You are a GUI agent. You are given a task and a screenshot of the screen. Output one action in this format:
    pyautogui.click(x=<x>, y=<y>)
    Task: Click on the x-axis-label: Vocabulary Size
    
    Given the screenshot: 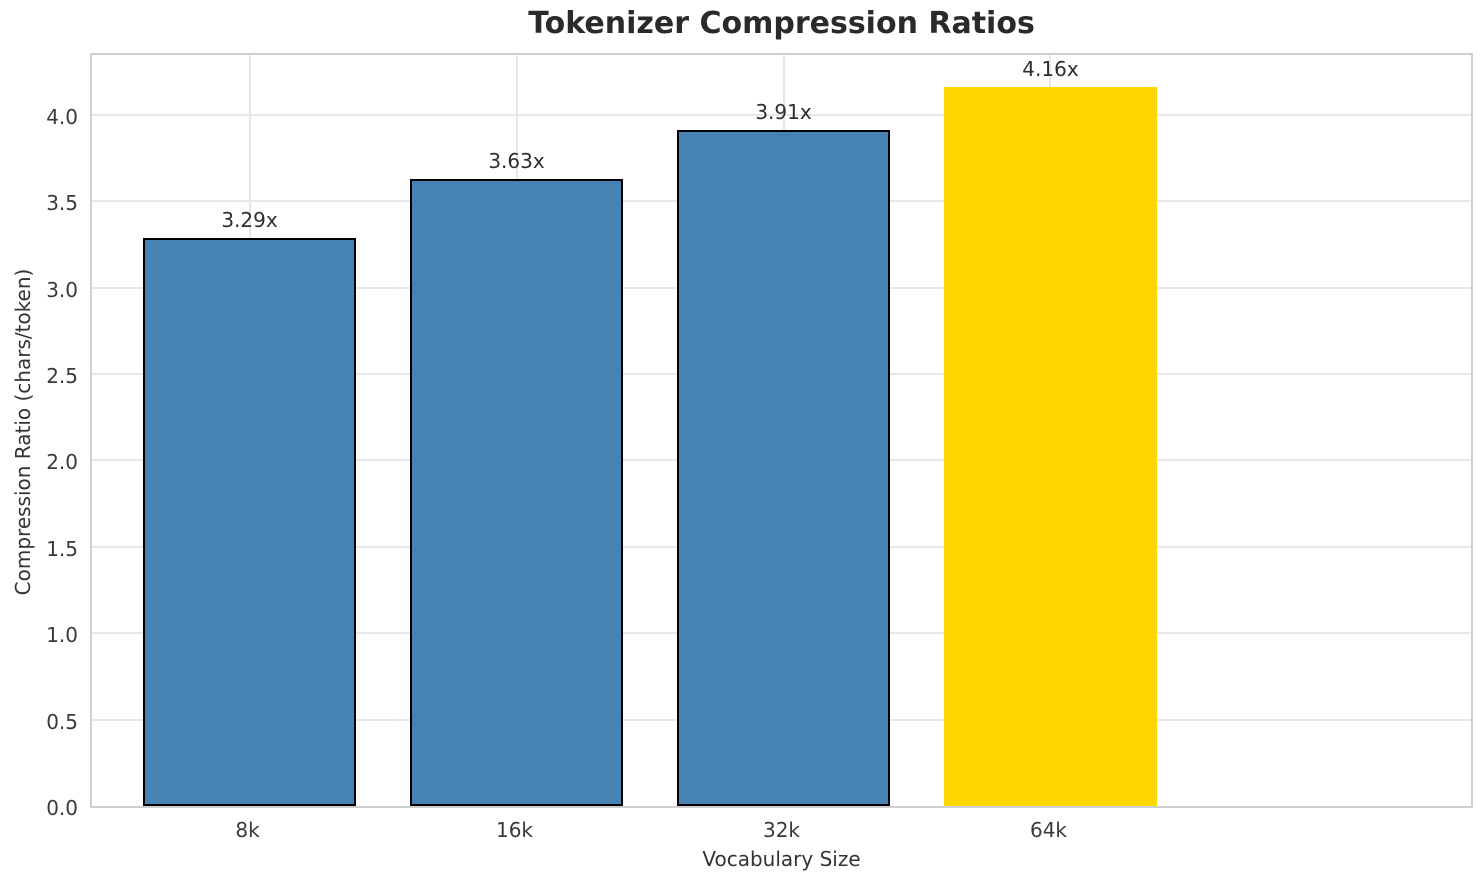 What is the action you would take?
    pyautogui.click(x=781, y=859)
    